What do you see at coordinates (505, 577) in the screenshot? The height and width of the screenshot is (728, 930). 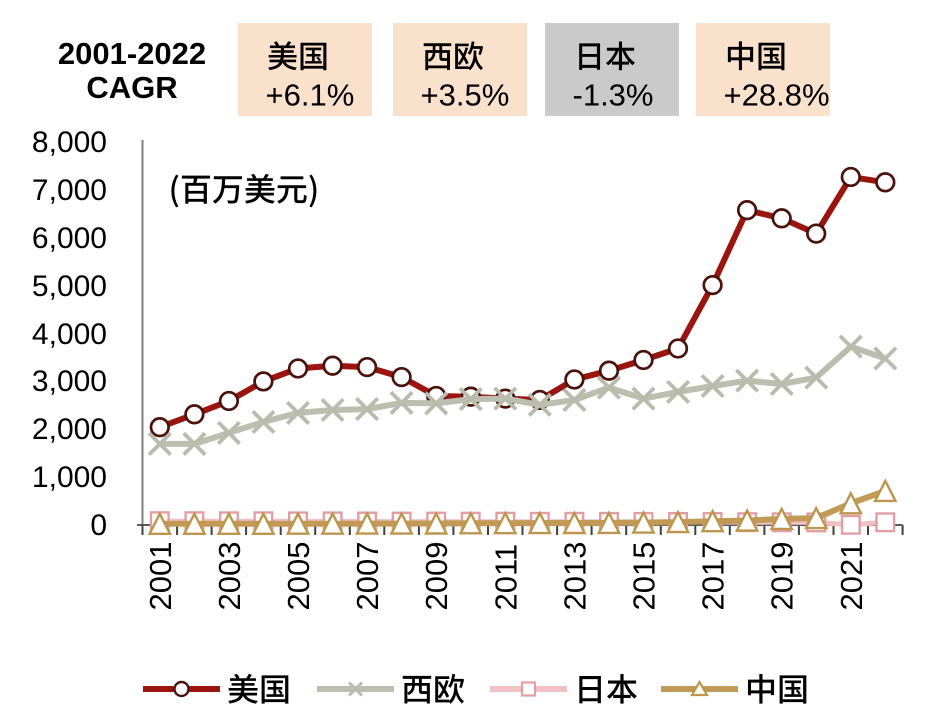 I see `svg-text: 2011` at bounding box center [505, 577].